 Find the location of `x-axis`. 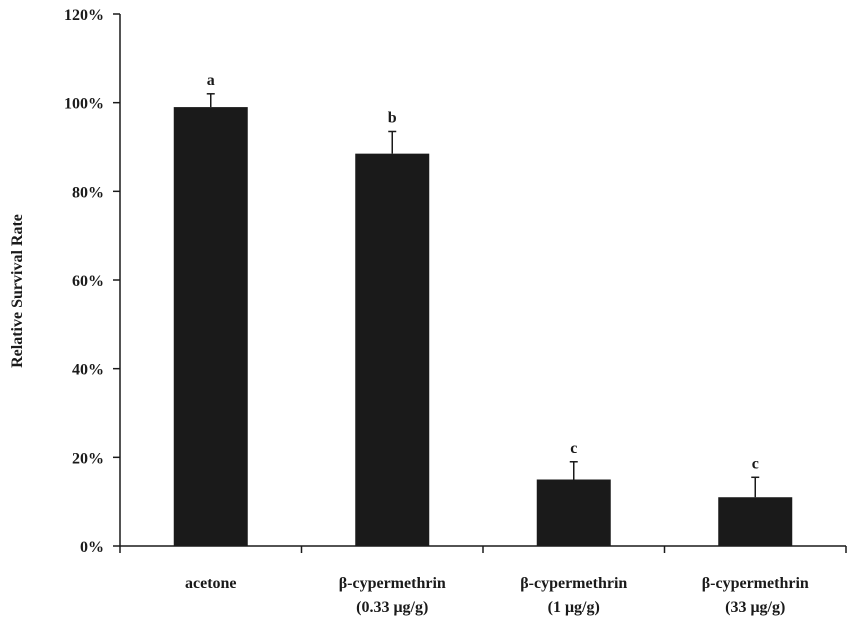

x-axis is located at coordinates (483, 549).